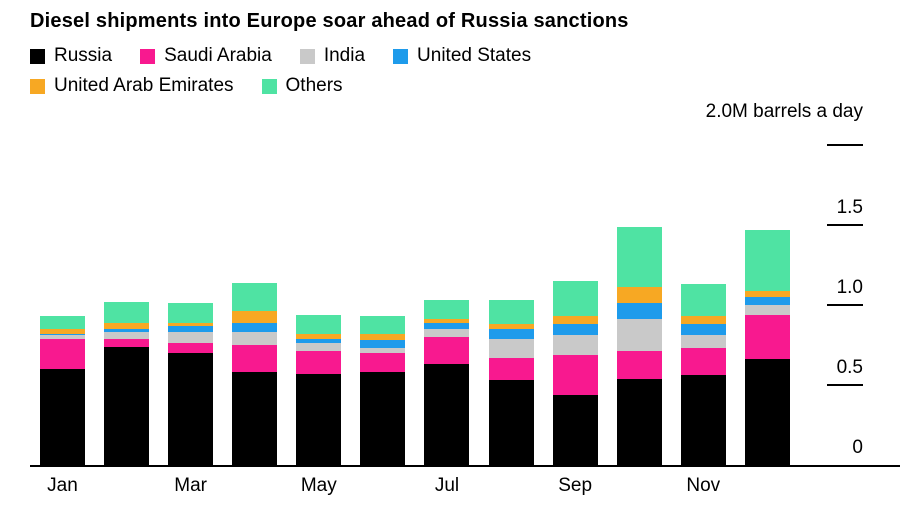 Image resolution: width=900 pixels, height=510 pixels. What do you see at coordinates (144, 85) in the screenshot?
I see `legend-label: United Arab Emirates` at bounding box center [144, 85].